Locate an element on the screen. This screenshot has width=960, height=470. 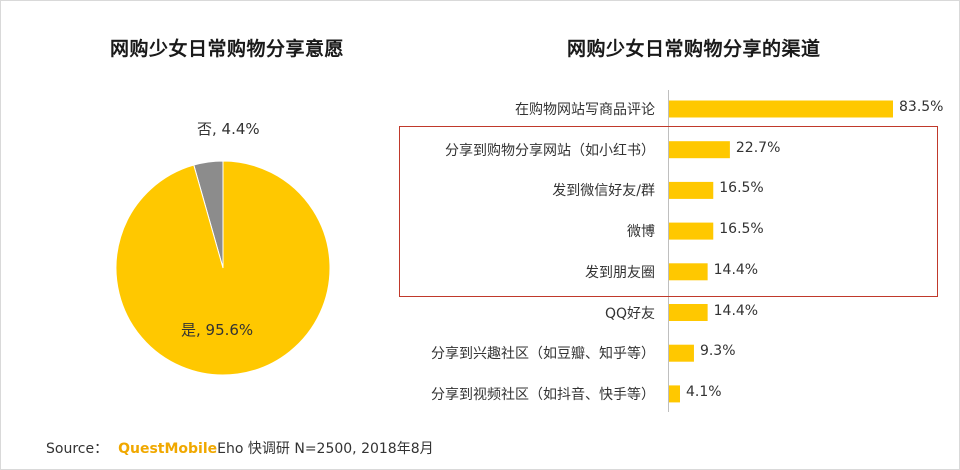
bar-value-label: 4.1% is located at coordinates (703, 391).